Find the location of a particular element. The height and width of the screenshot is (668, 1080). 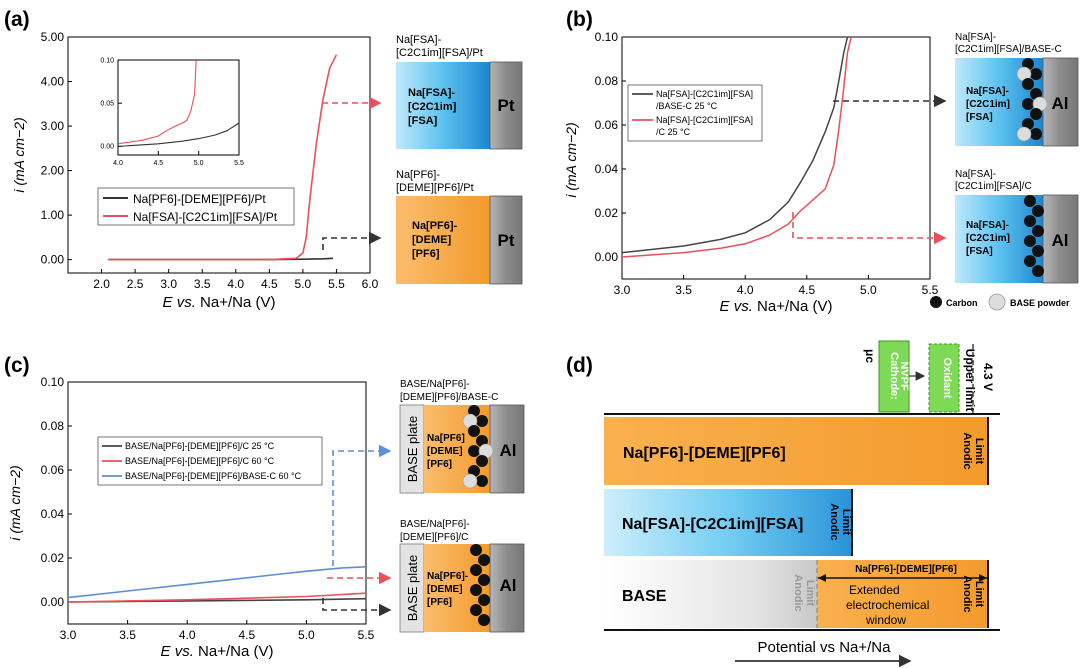

panel-a-cell-bottom-title-1: [DEME][PF6]/Pt is located at coordinates (435, 188).